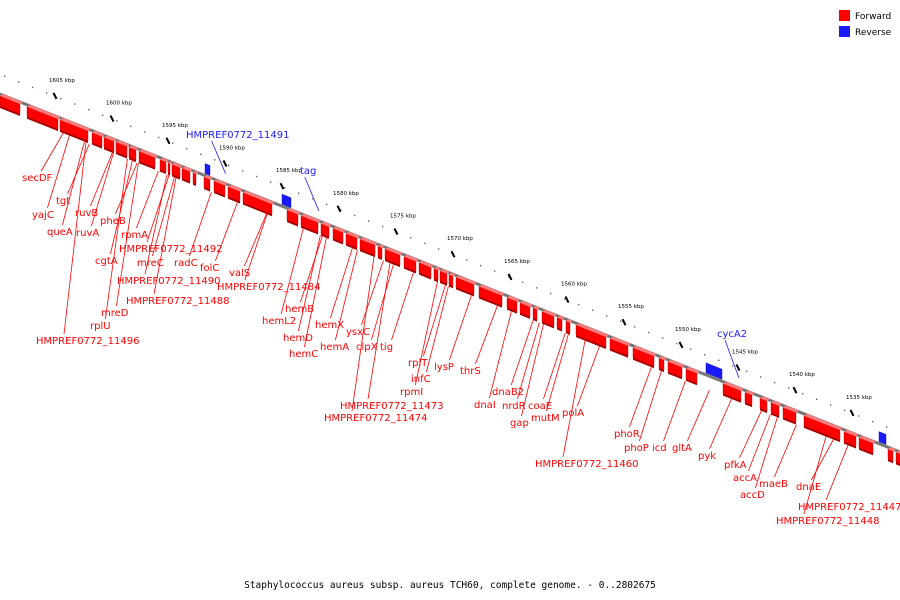  I want to click on tick-label: 1550 kbp, so click(688, 330).